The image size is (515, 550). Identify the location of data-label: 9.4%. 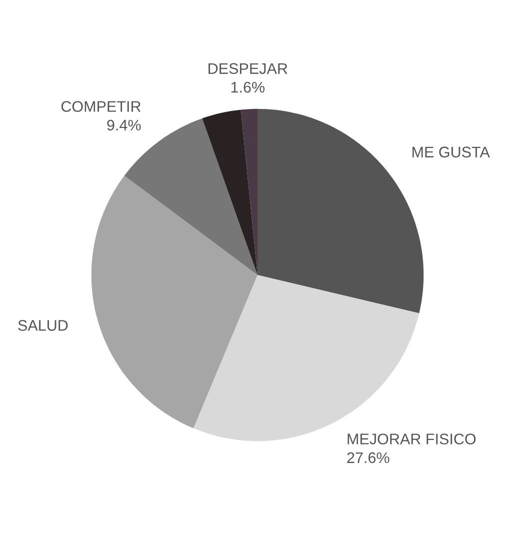
(124, 125).